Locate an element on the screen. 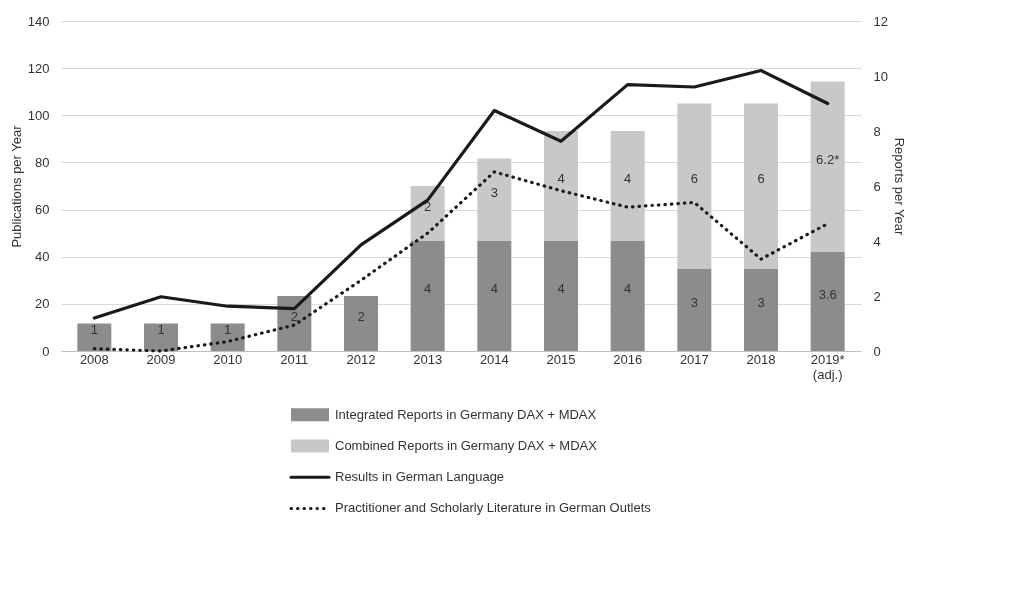 The image size is (1031, 609). y-tick-label: 140 is located at coordinates (38, 21).